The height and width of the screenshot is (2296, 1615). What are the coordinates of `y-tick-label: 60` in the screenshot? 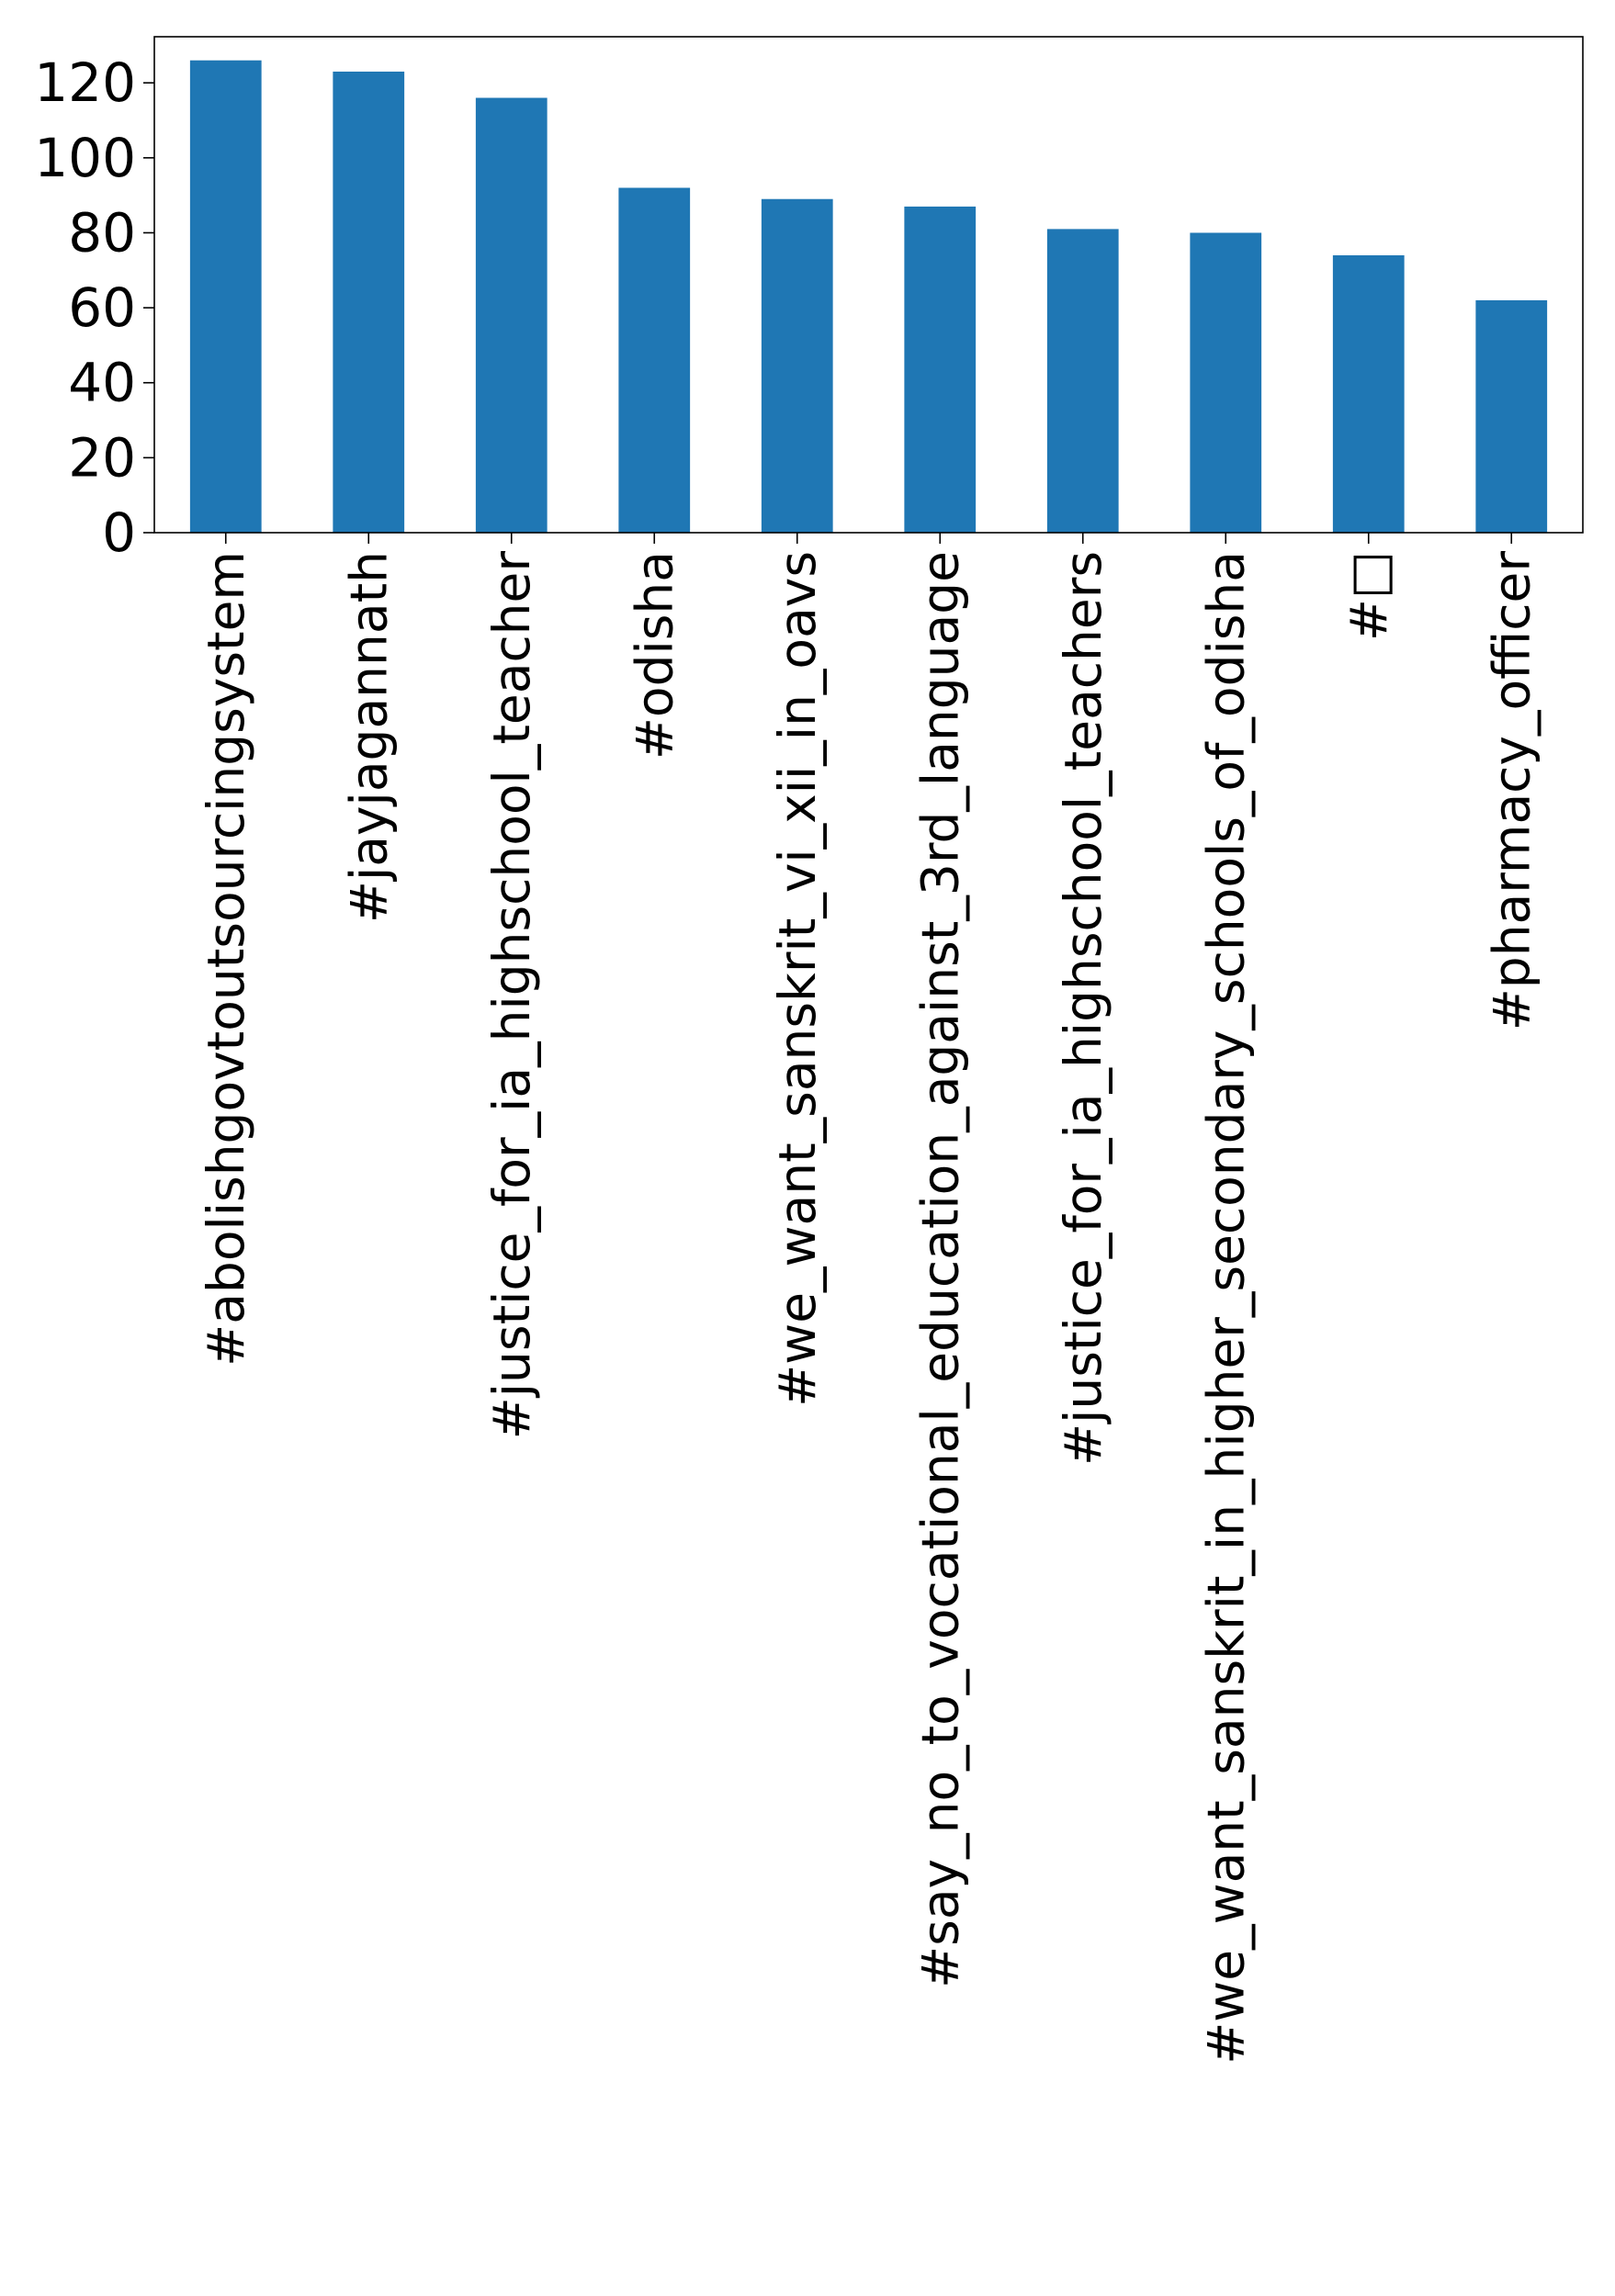 It's located at (102, 308).